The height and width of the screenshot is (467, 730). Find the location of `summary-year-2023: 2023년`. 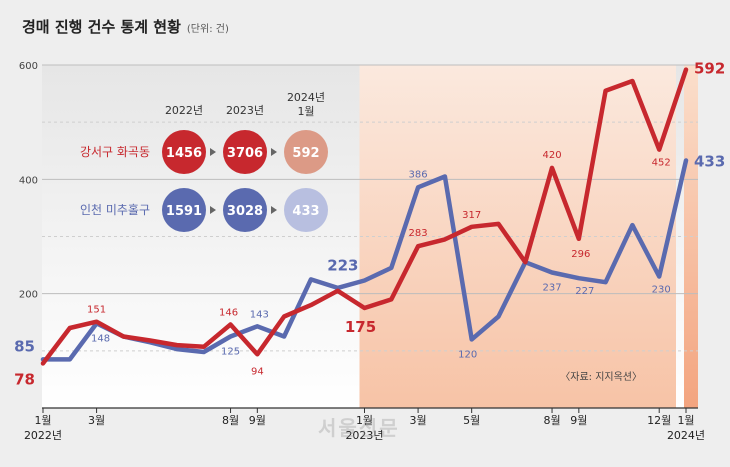

summary-year-2023: 2023년 is located at coordinates (245, 110).